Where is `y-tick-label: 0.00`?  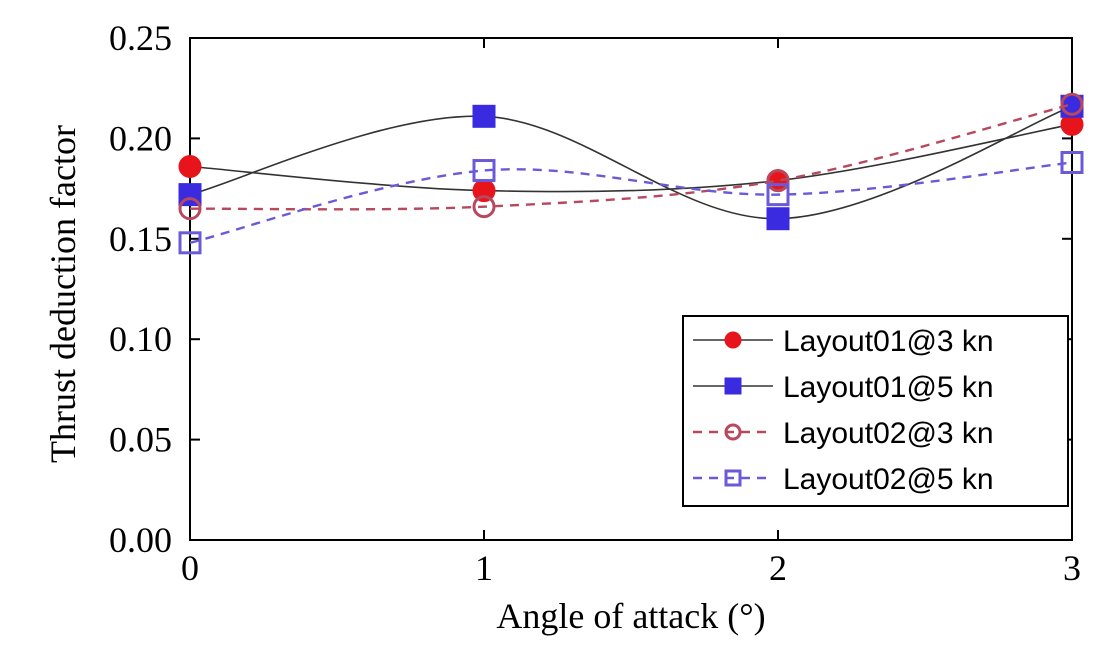 y-tick-label: 0.00 is located at coordinates (140, 540).